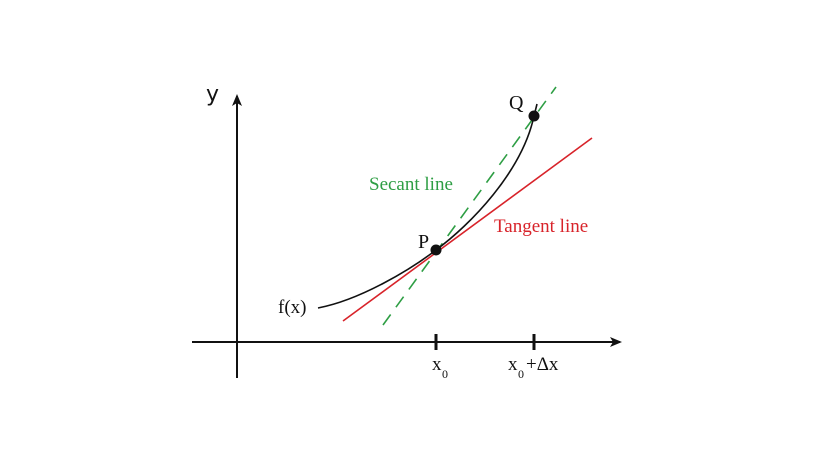 The width and height of the screenshot is (820, 461). What do you see at coordinates (436, 250) in the screenshot?
I see `point-p` at bounding box center [436, 250].